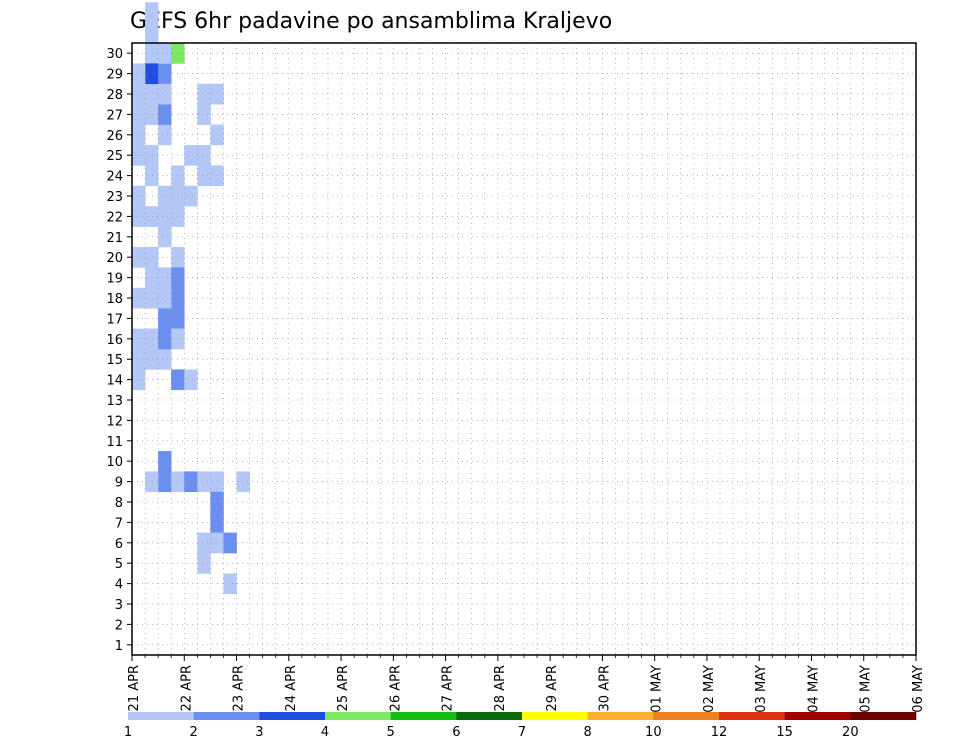 The width and height of the screenshot is (960, 746). I want to click on y-tick-label: 9, so click(119, 483).